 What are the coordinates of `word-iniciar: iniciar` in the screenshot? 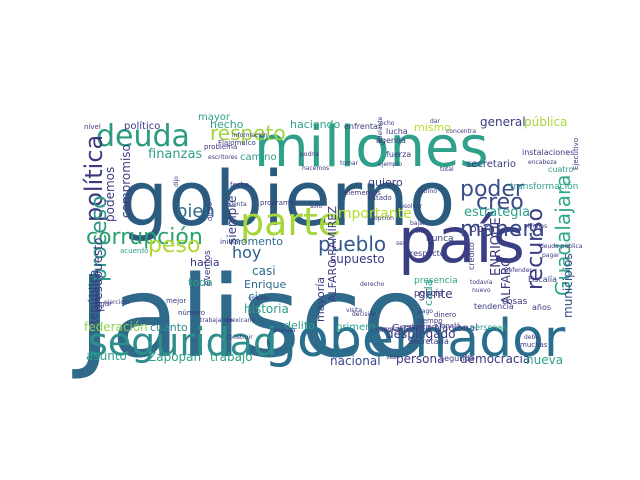 It's located at (230, 242).